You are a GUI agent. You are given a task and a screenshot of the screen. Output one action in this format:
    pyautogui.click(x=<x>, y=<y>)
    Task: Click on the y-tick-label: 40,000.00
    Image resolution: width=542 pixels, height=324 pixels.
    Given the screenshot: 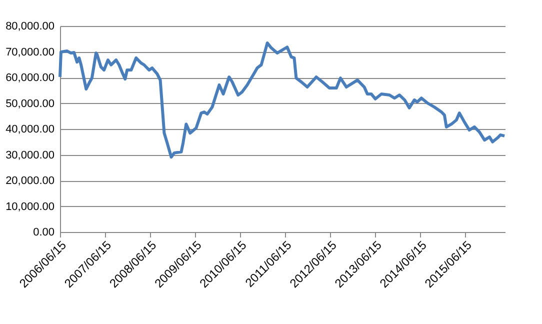 What is the action you would take?
    pyautogui.click(x=30, y=130)
    